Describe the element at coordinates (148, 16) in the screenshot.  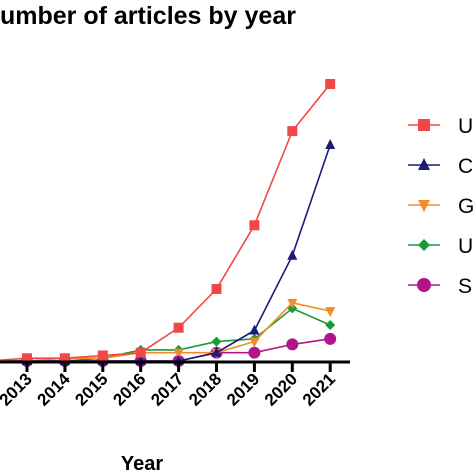
I see `chart-title: umber of articles by year` at that location.